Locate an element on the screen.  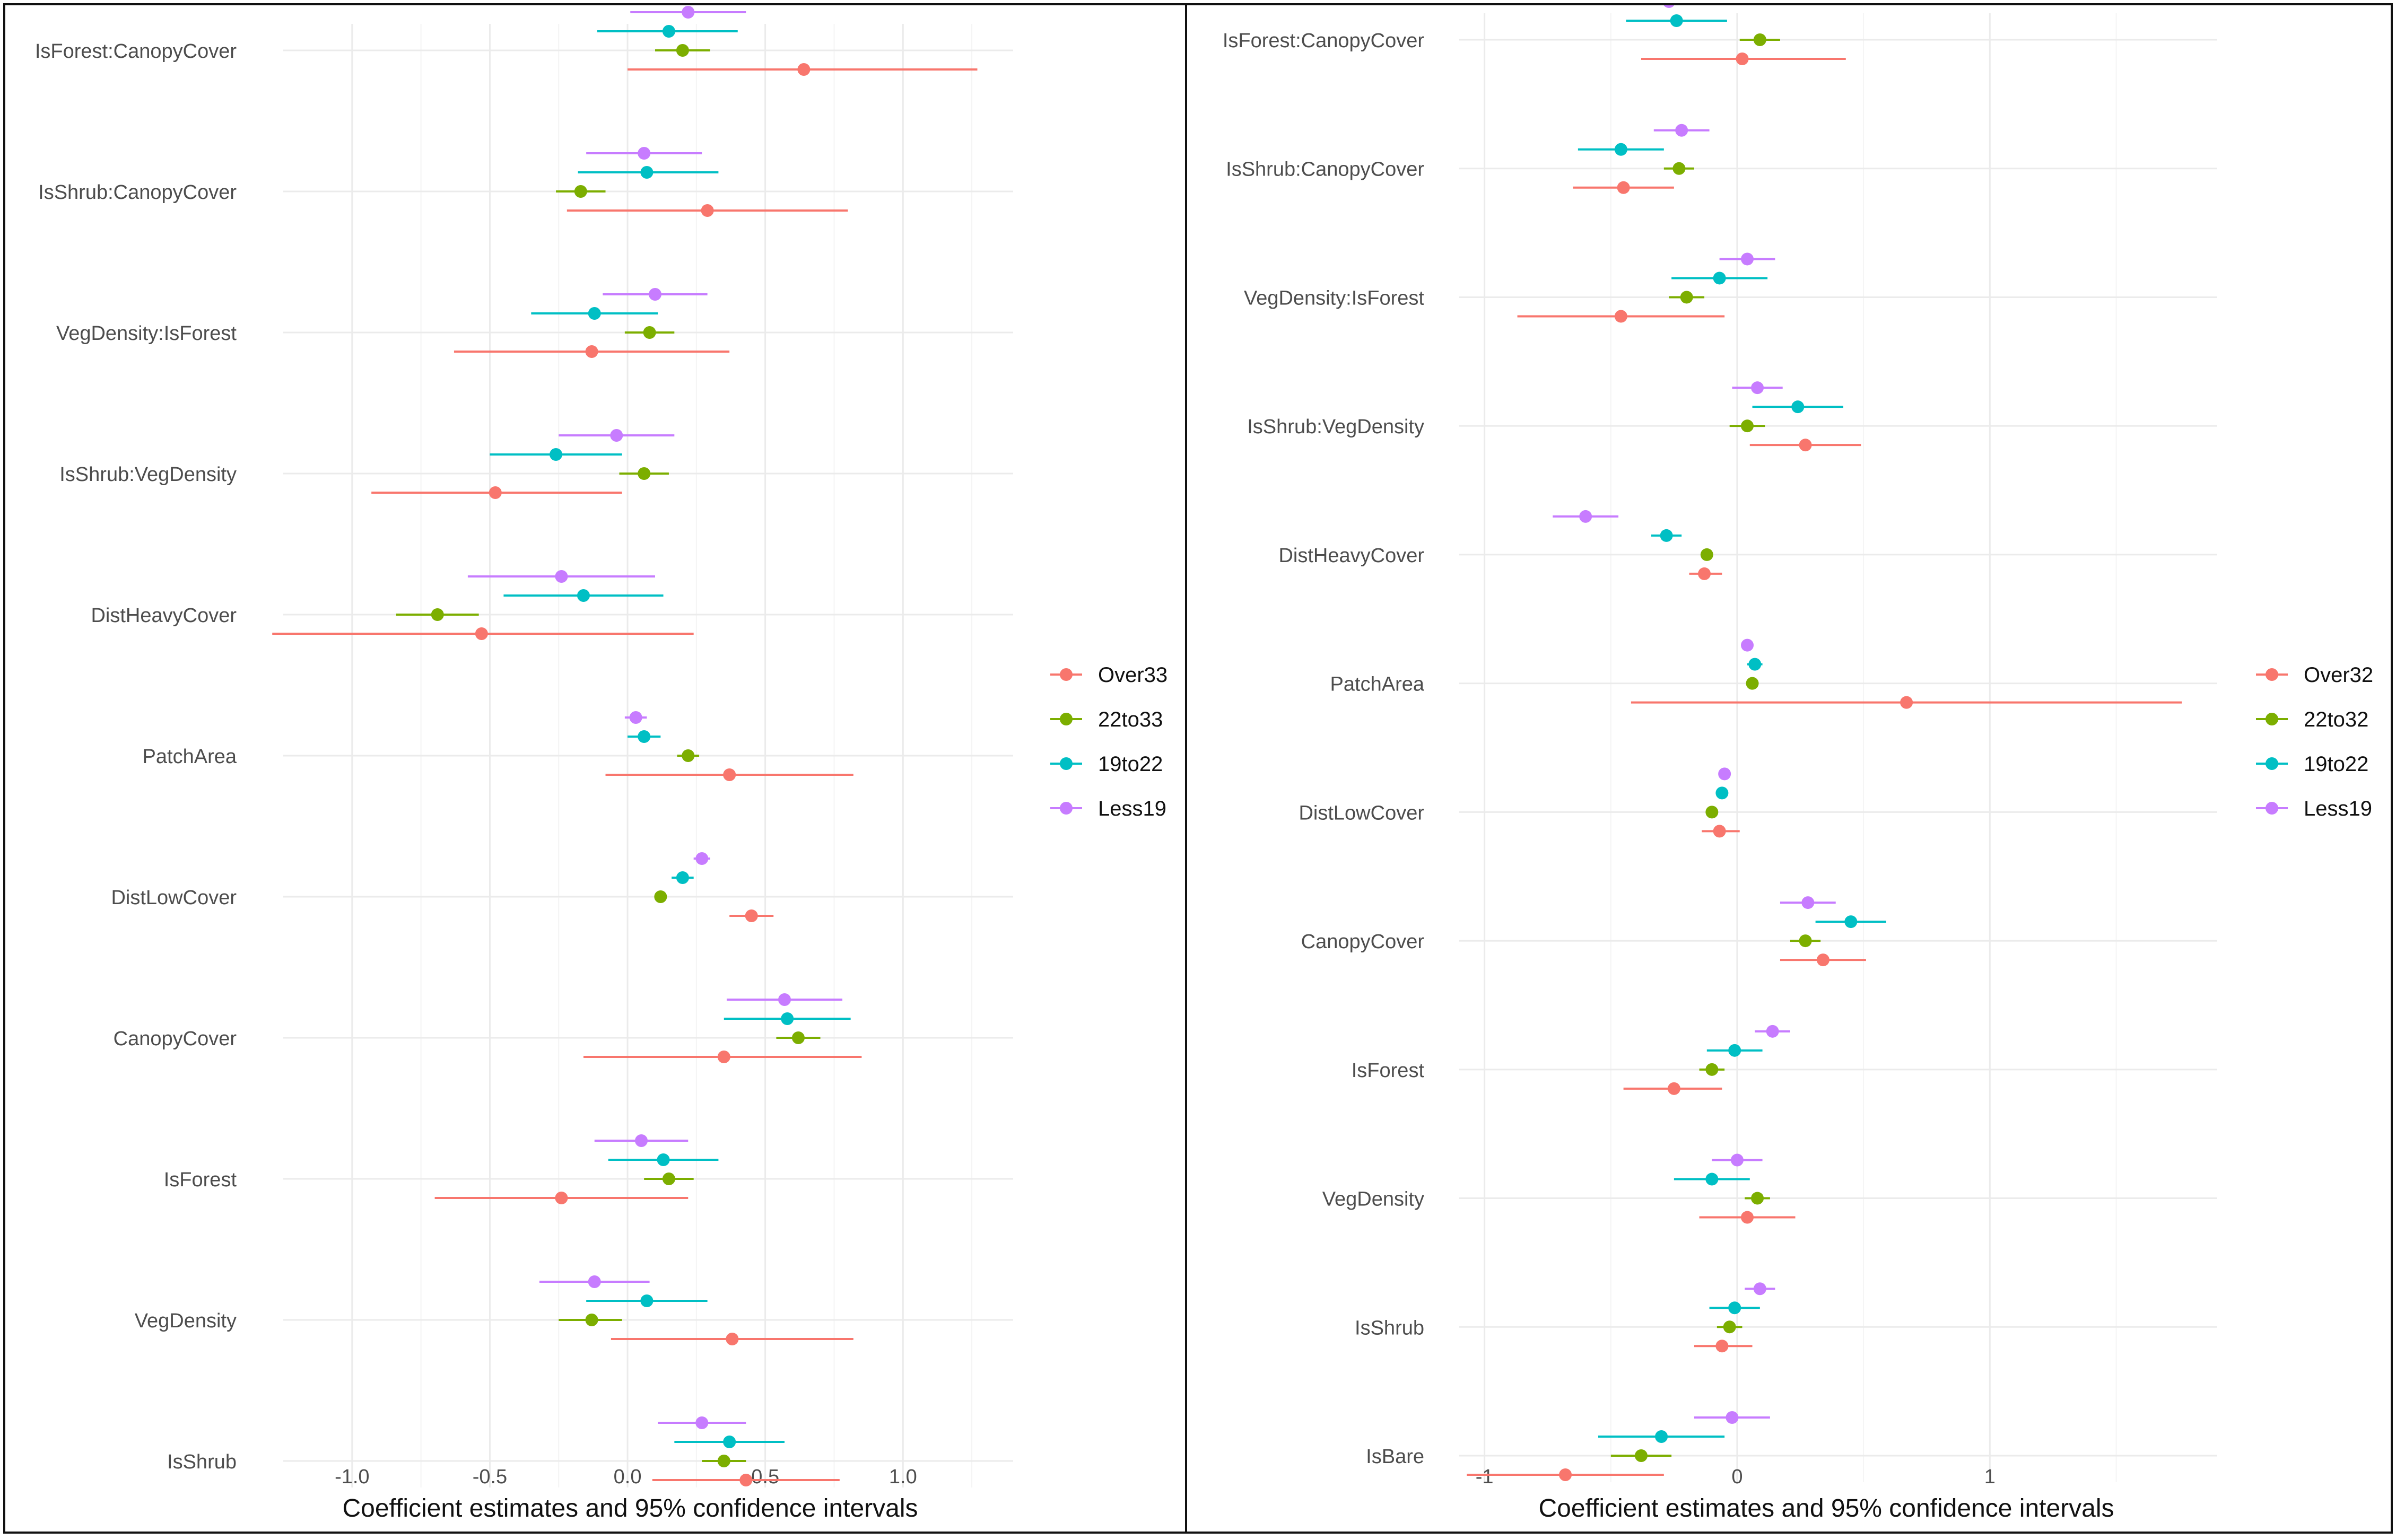
legend-label: Over32 is located at coordinates (2338, 675).